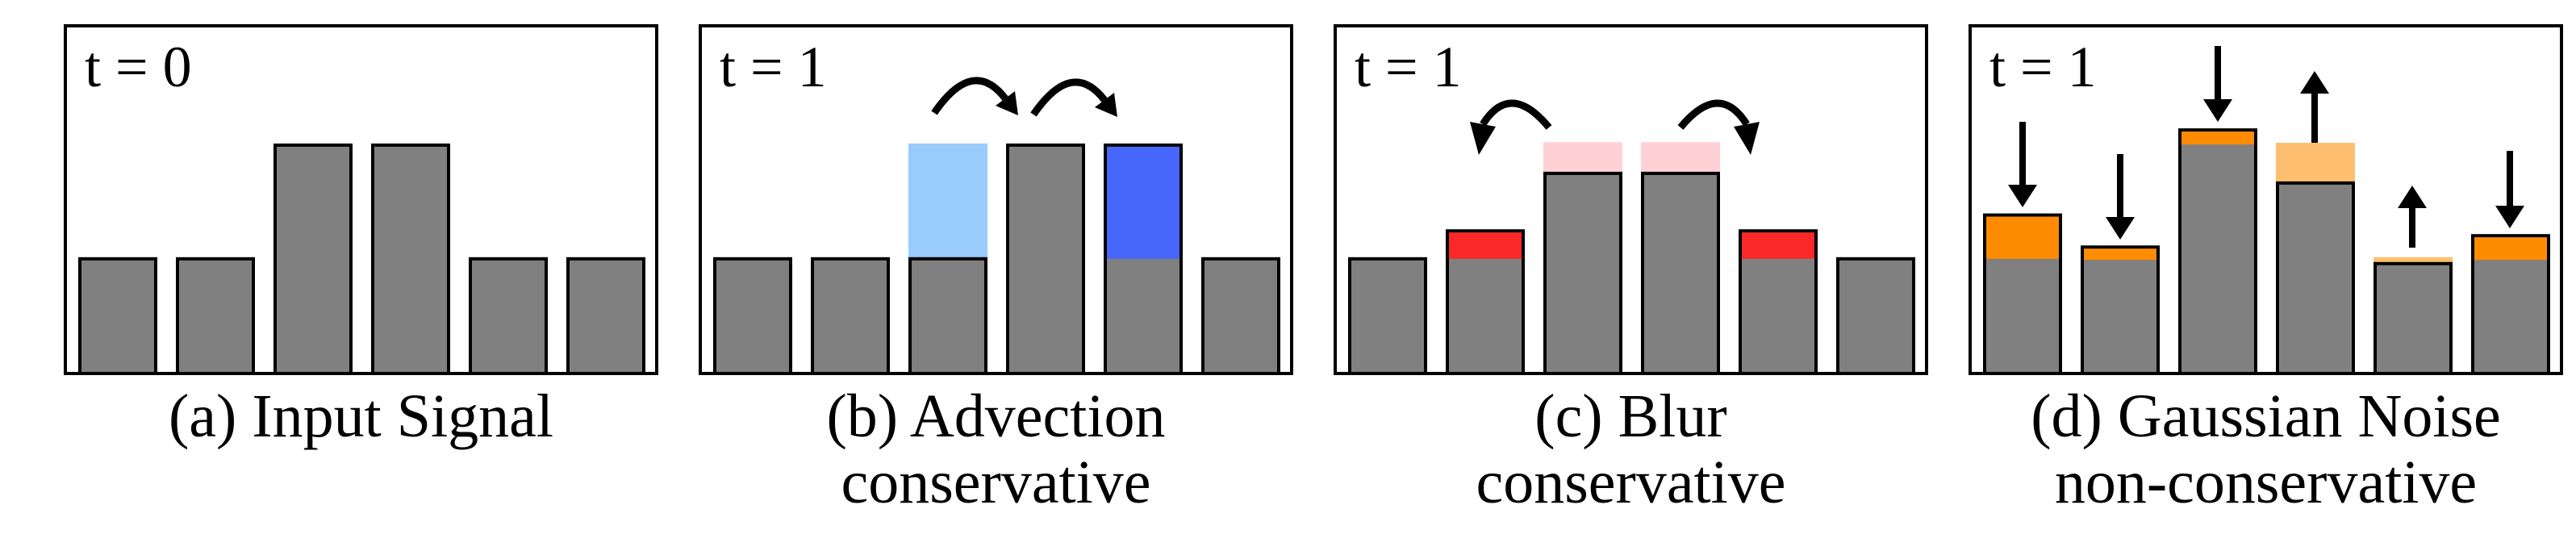 The height and width of the screenshot is (555, 2576). What do you see at coordinates (1631, 235) in the screenshot?
I see `panel-c-chart` at bounding box center [1631, 235].